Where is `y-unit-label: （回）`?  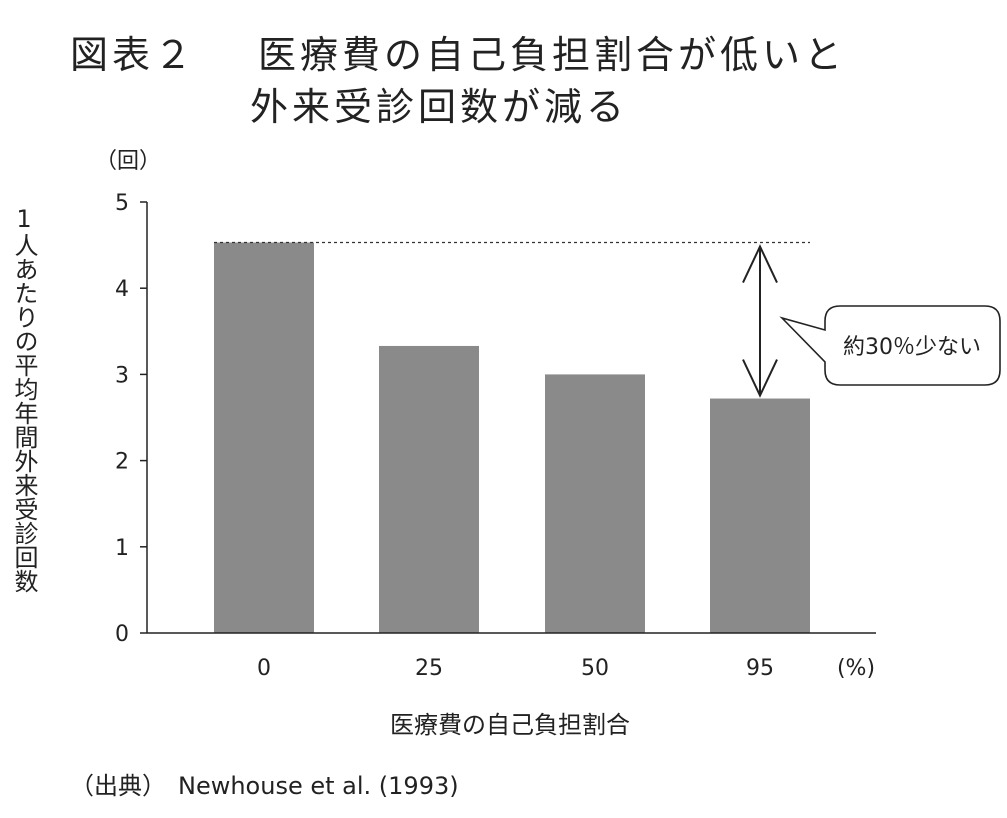 y-unit-label: （回） is located at coordinates (128, 161).